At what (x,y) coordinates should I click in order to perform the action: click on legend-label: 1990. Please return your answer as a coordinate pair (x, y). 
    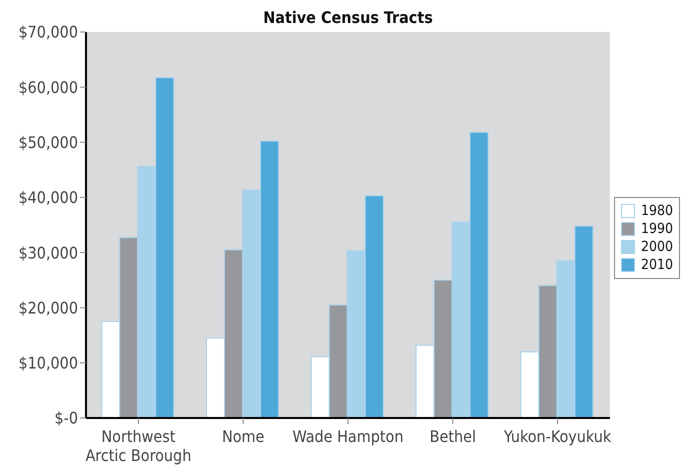
    Looking at the image, I should click on (656, 229).